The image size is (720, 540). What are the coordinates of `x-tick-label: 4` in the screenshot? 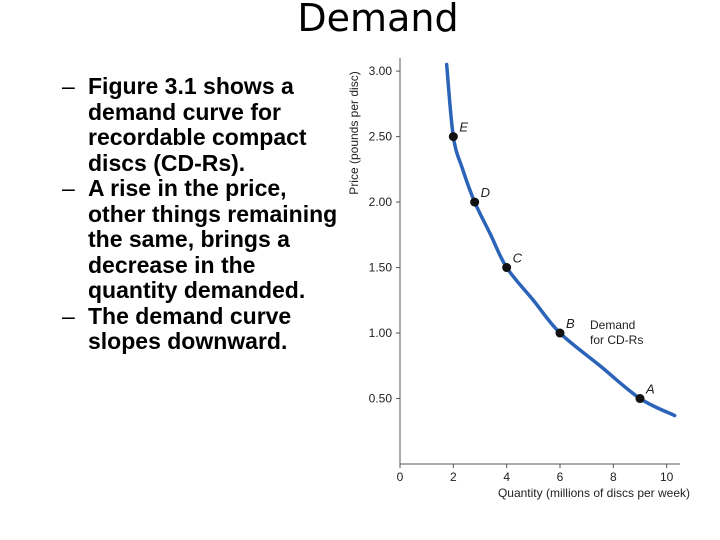 It's located at (506, 477).